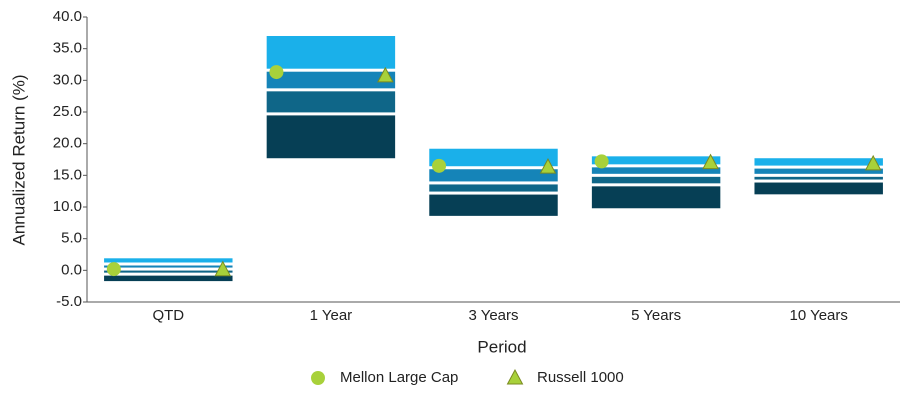 The height and width of the screenshot is (396, 909). What do you see at coordinates (67, 111) in the screenshot?
I see `y-tick-label: 25.0` at bounding box center [67, 111].